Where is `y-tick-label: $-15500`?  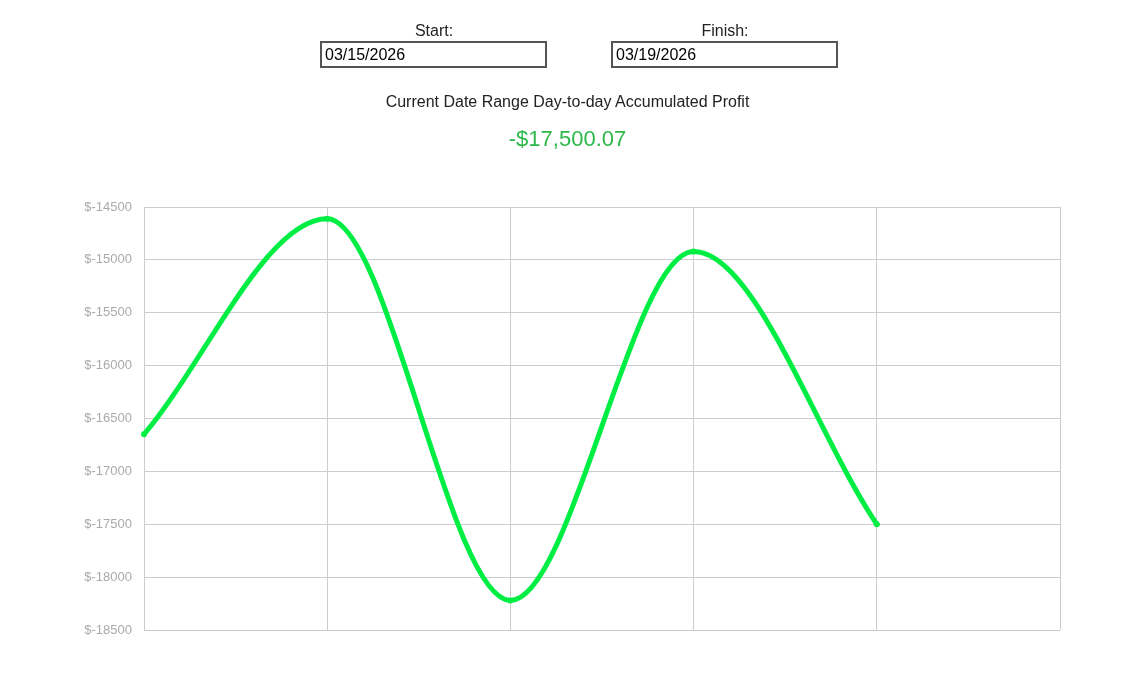 y-tick-label: $-15500 is located at coordinates (108, 312).